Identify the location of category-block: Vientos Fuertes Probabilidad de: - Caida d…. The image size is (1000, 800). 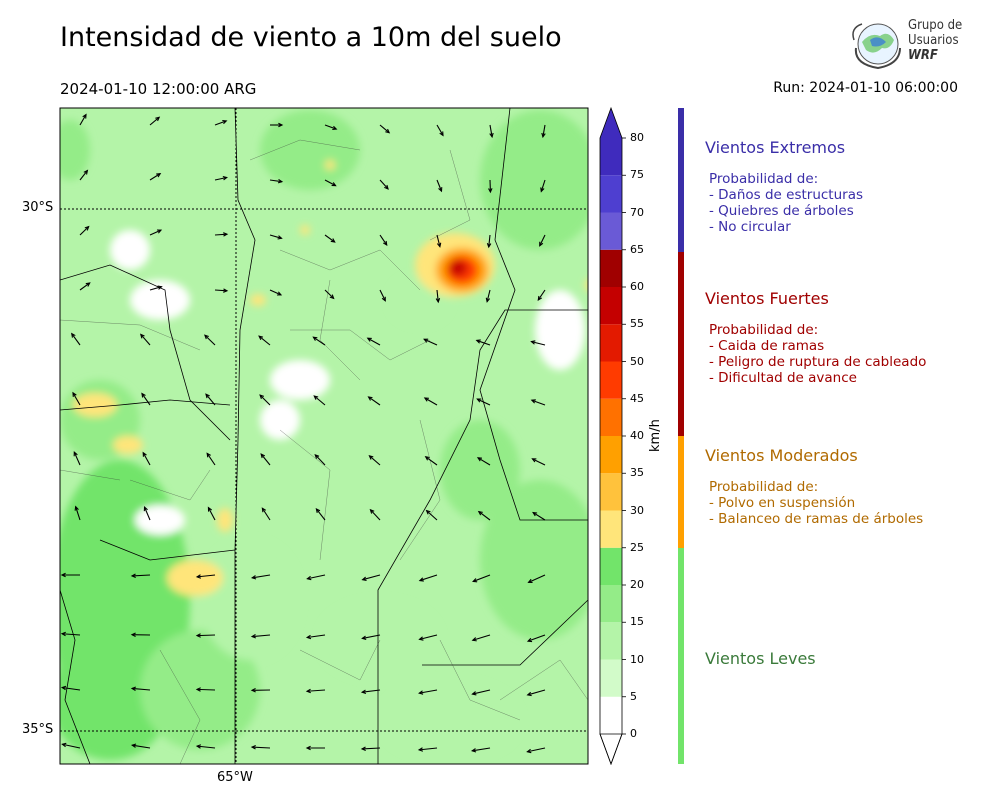
(815, 337).